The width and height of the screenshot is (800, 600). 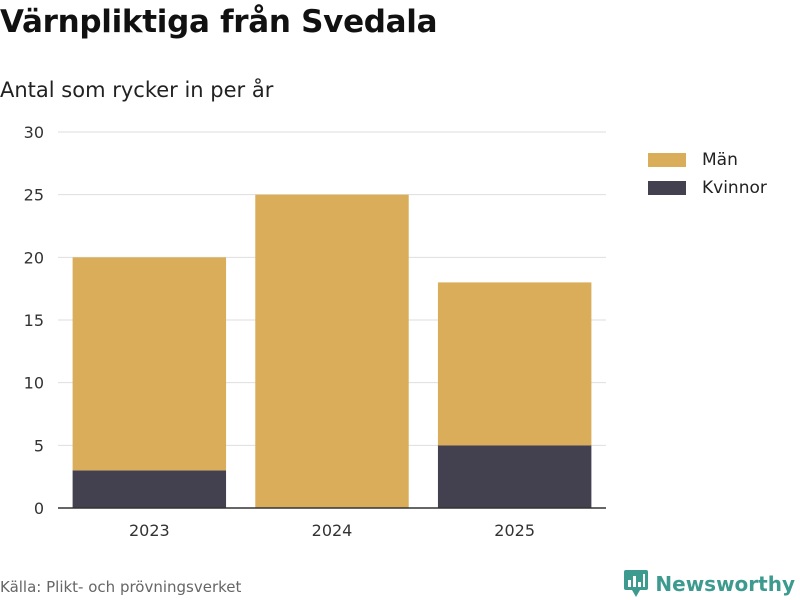 I want to click on y-tick-label: 5, so click(x=39, y=445).